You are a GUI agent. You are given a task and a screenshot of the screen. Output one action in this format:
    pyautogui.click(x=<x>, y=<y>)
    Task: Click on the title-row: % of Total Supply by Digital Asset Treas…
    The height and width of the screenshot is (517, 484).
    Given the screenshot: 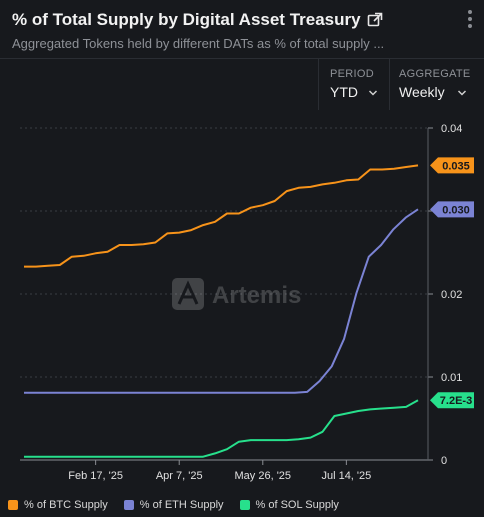 What is the action you would take?
    pyautogui.click(x=242, y=20)
    